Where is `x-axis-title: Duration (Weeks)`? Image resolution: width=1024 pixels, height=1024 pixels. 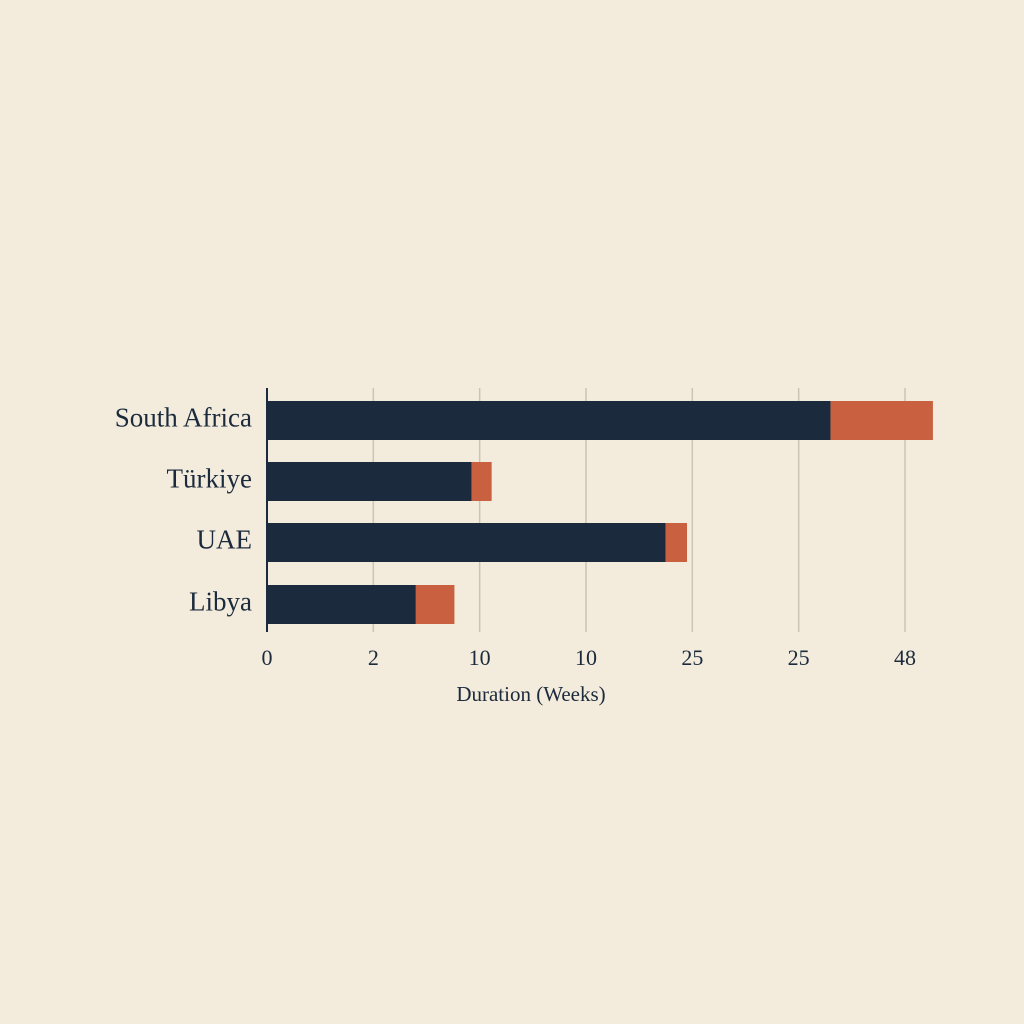 x-axis-title: Duration (Weeks) is located at coordinates (530, 694).